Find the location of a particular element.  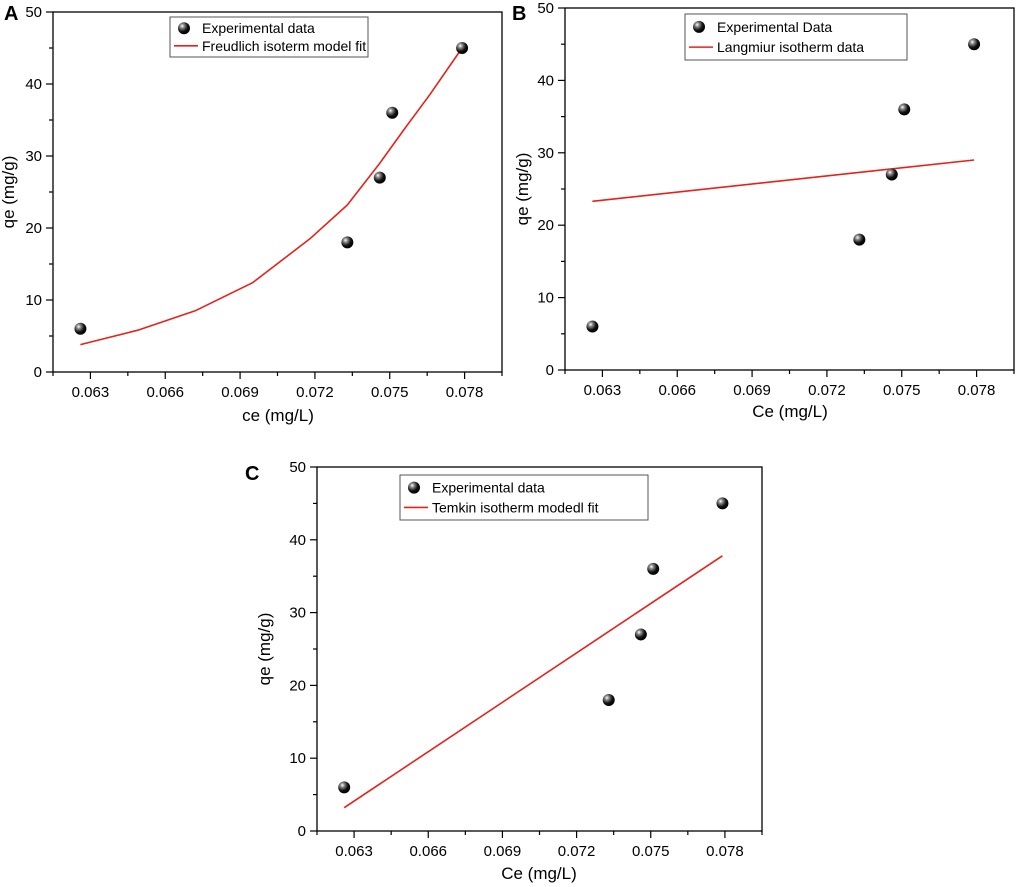

legend-label: Freudlich isoterm model fit is located at coordinates (284, 46).